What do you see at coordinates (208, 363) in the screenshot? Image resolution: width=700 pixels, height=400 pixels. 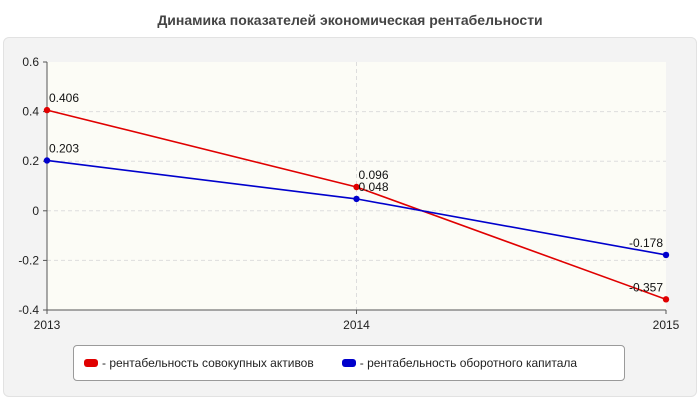 I see `legend-label-assets: - рентабельность совокупных активов` at bounding box center [208, 363].